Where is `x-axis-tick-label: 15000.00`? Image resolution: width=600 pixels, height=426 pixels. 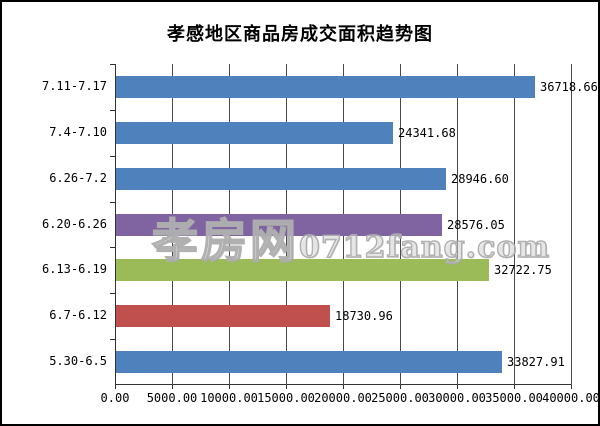 x-axis-tick-label: 15000.00 is located at coordinates (286, 398).